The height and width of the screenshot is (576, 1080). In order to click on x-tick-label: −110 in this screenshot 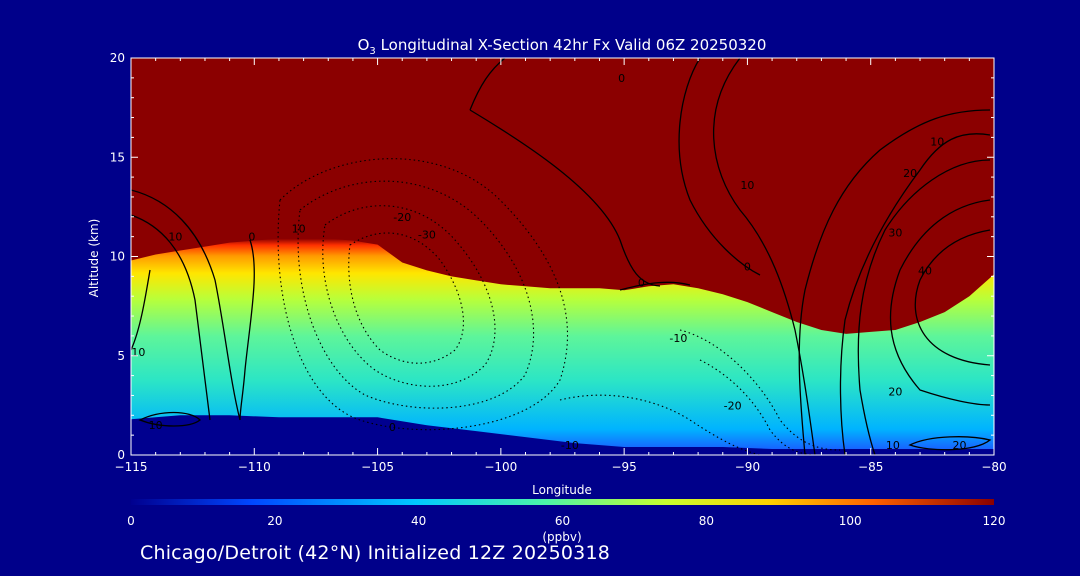, I will do `click(254, 467)`.